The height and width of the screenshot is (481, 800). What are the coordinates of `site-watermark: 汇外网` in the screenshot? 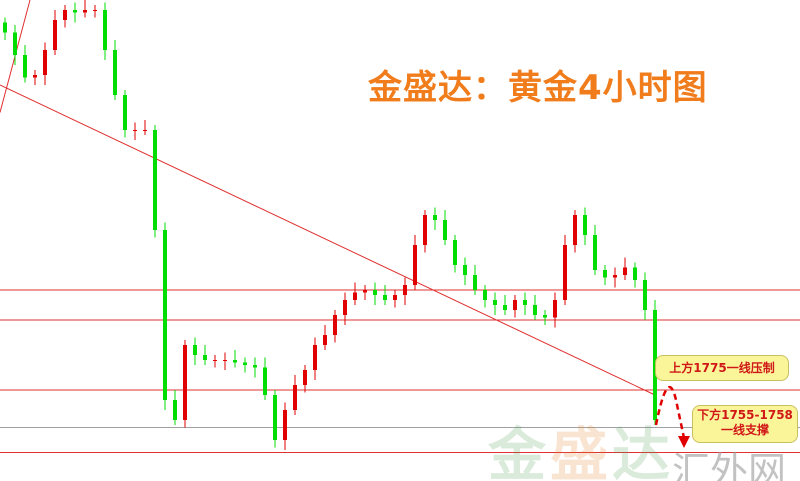 It's located at (729, 465).